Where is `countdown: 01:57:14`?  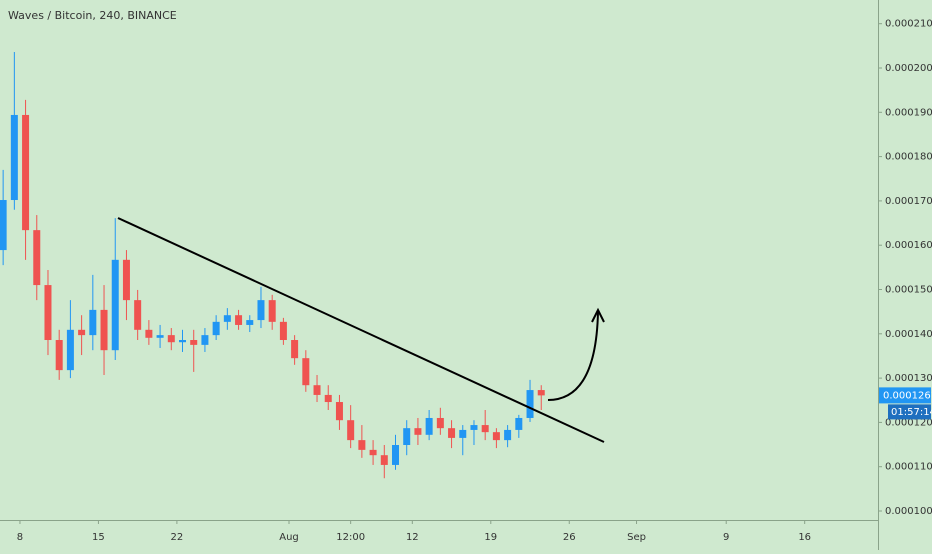 countdown: 01:57:14 is located at coordinates (911, 412).